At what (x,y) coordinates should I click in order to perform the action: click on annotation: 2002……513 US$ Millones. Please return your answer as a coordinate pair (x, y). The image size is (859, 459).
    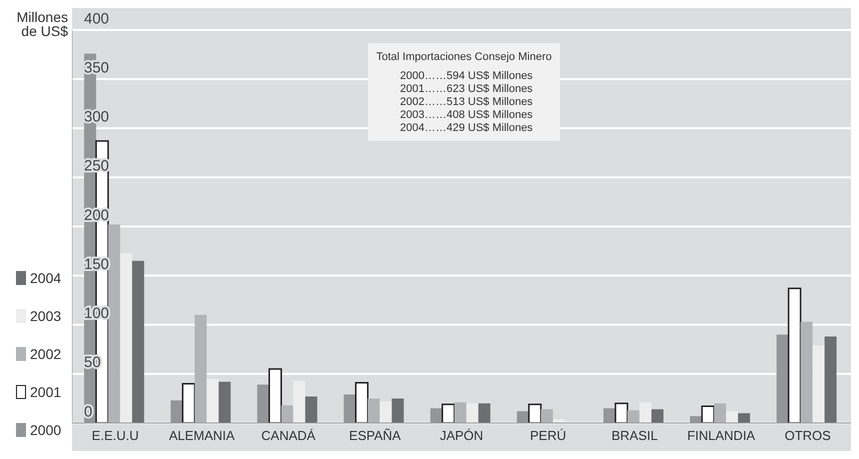
    Looking at the image, I should click on (466, 102).